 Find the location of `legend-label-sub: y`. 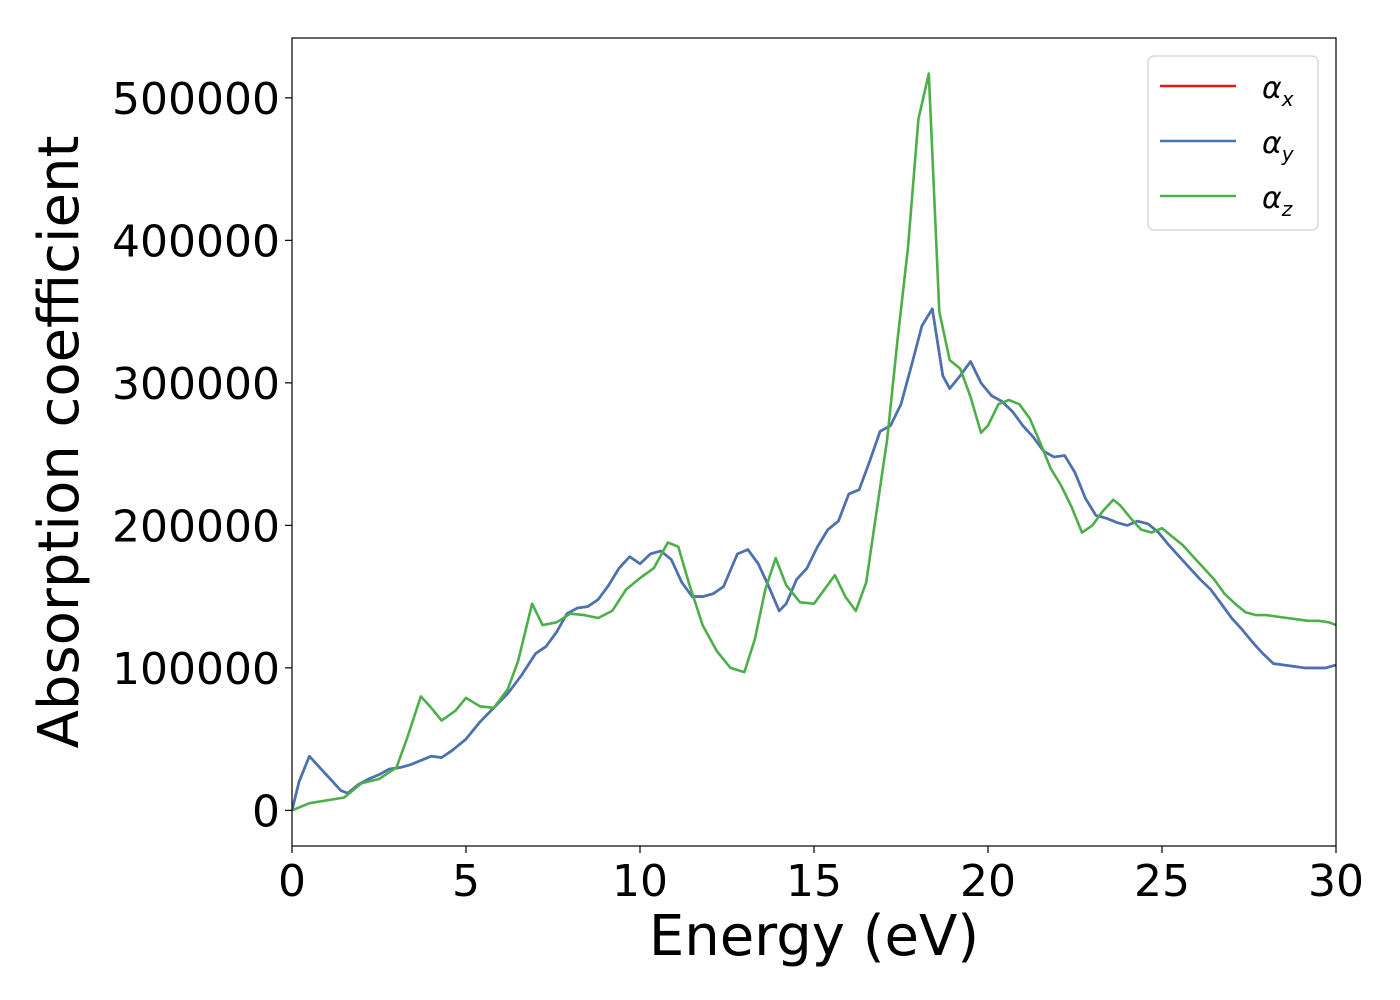

legend-label-sub: y is located at coordinates (1288, 154).